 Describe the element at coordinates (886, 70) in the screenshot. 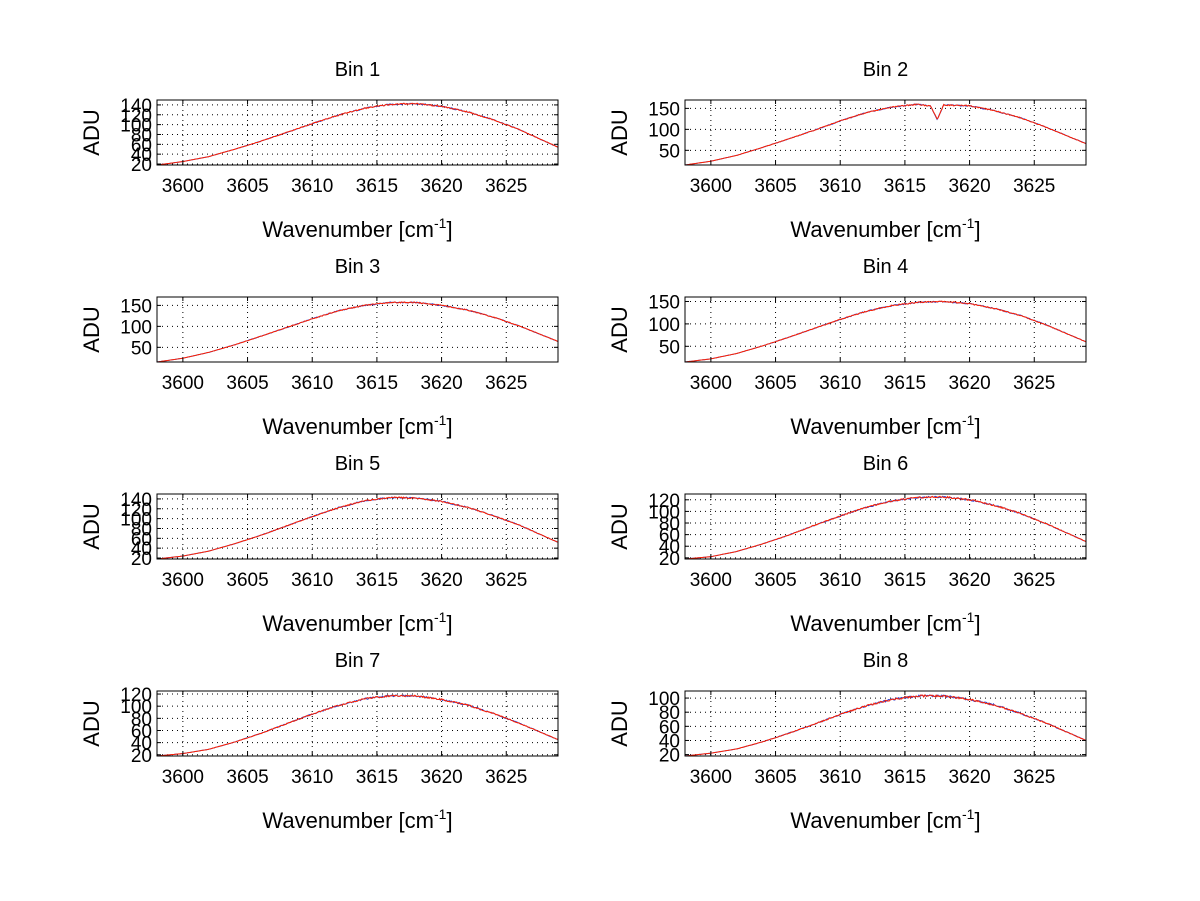

I see `subplot-title: Bin 2` at that location.